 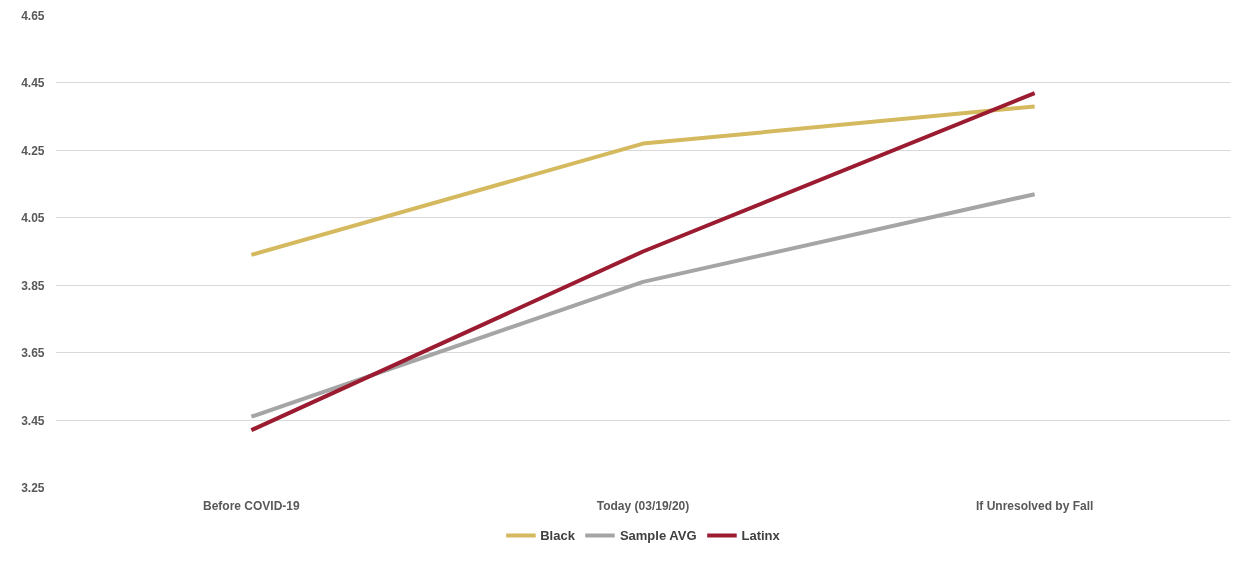 What do you see at coordinates (33, 150) in the screenshot?
I see `y-tick-label: 4.25` at bounding box center [33, 150].